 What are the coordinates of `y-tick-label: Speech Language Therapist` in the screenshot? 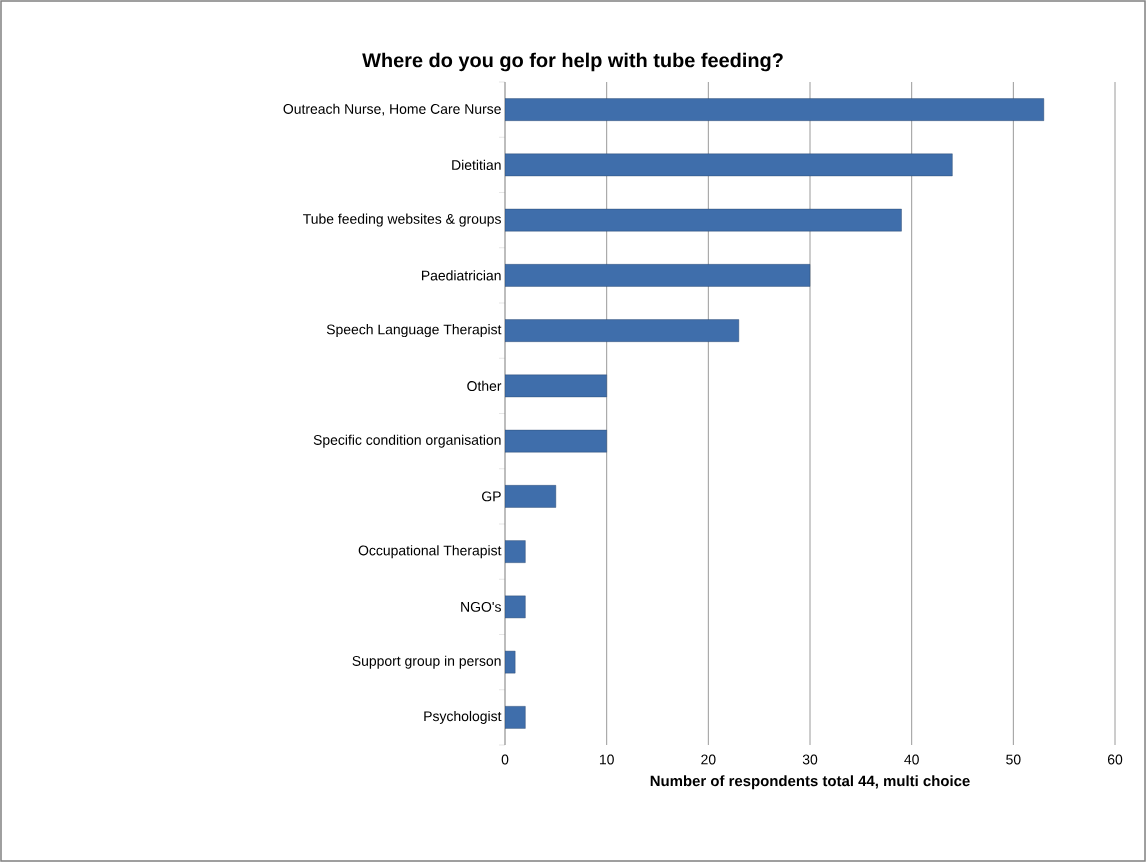 It's located at (414, 331).